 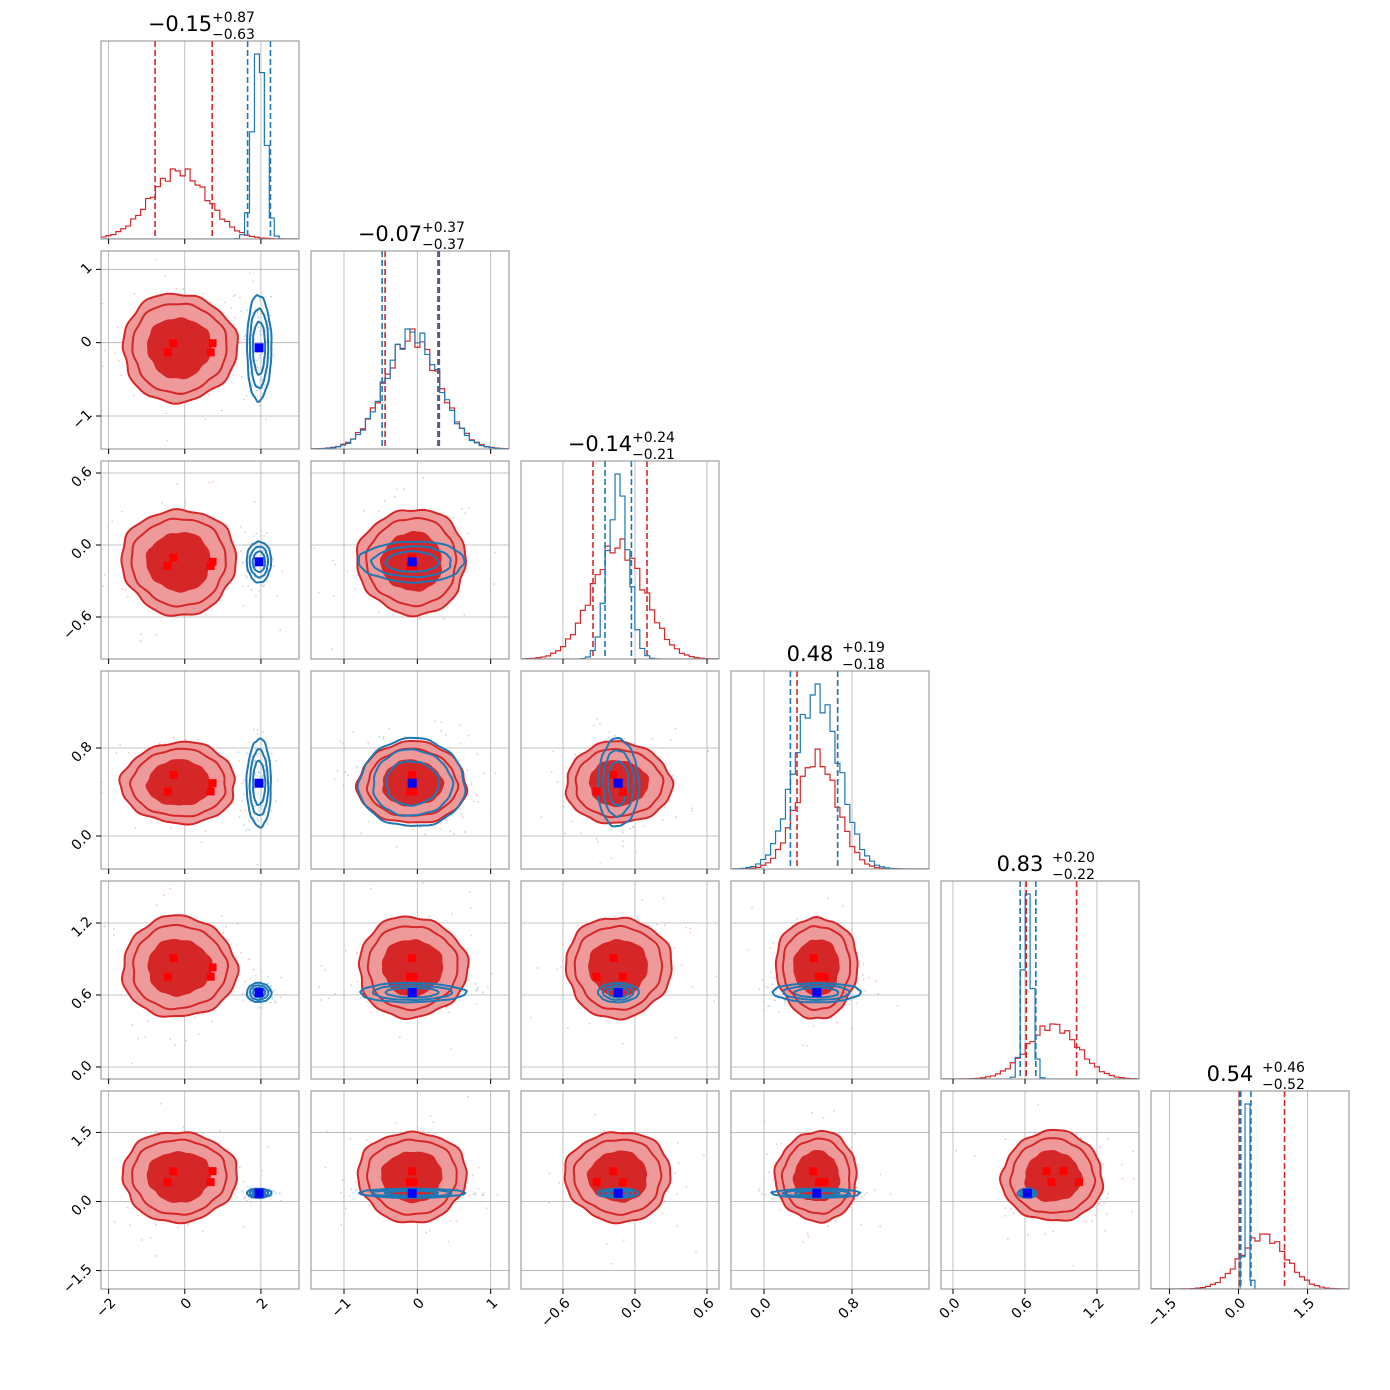 What do you see at coordinates (443, 228) in the screenshot?
I see `title-upper-error: +0.37` at bounding box center [443, 228].